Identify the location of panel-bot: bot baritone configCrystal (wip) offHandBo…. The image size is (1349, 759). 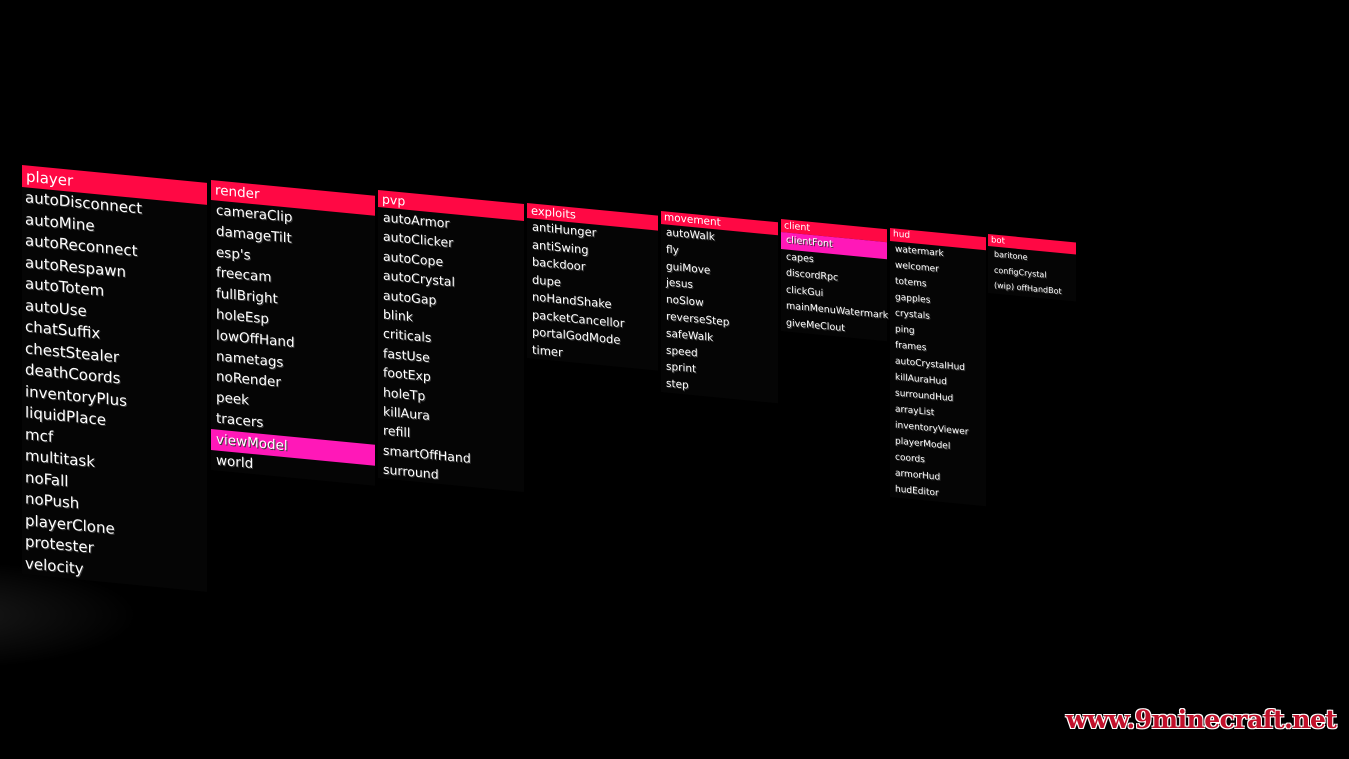
(1032, 267).